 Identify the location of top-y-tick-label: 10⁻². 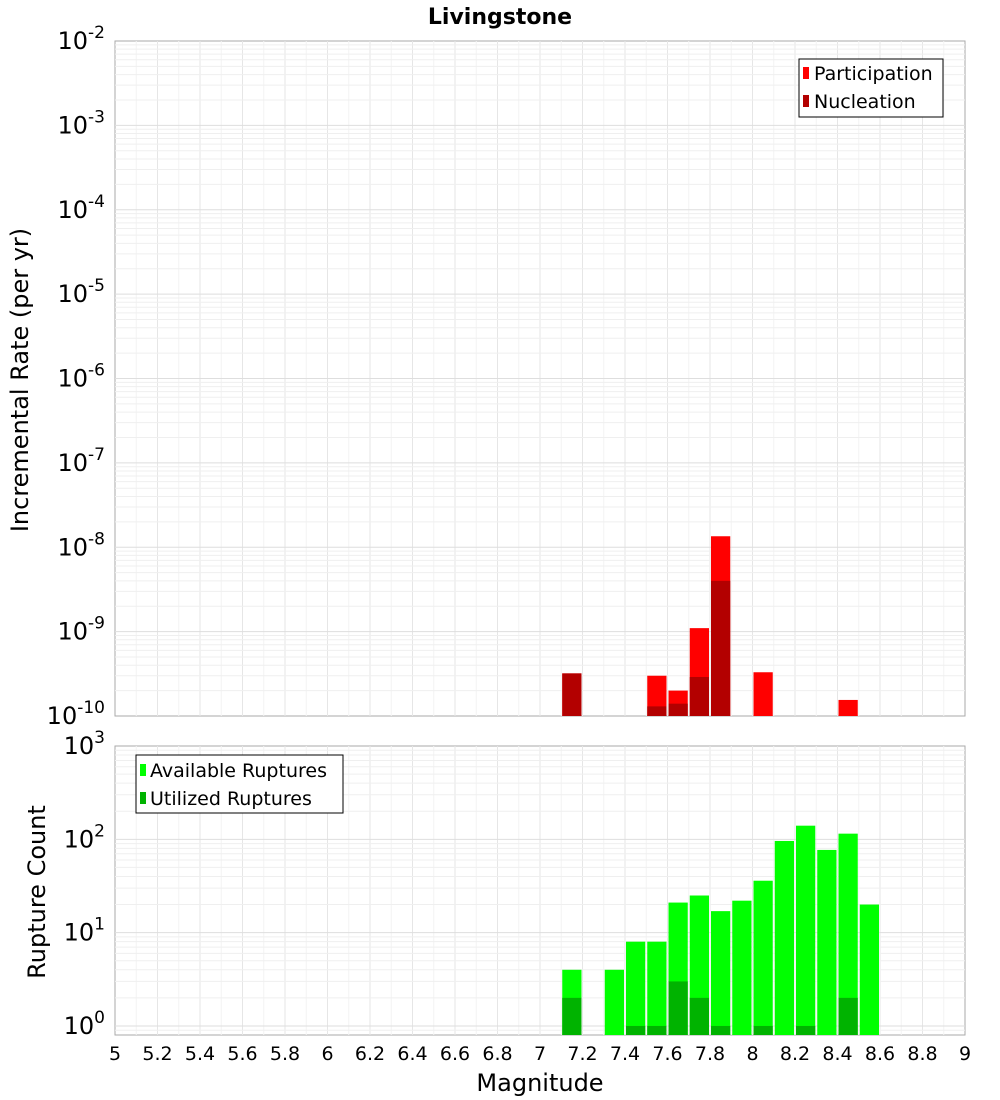
(82, 39).